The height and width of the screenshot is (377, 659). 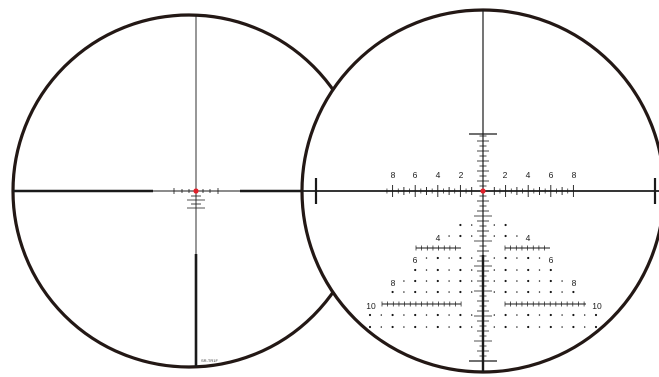 What do you see at coordinates (209, 360) in the screenshot?
I see `left-model-mark: SR-TR1F` at bounding box center [209, 360].